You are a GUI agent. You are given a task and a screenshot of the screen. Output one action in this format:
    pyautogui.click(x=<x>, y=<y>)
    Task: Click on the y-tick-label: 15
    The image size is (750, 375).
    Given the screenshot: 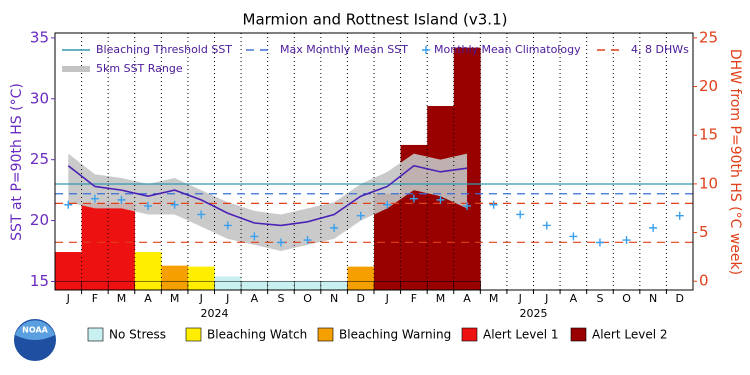 What is the action you would take?
    pyautogui.click(x=39, y=281)
    